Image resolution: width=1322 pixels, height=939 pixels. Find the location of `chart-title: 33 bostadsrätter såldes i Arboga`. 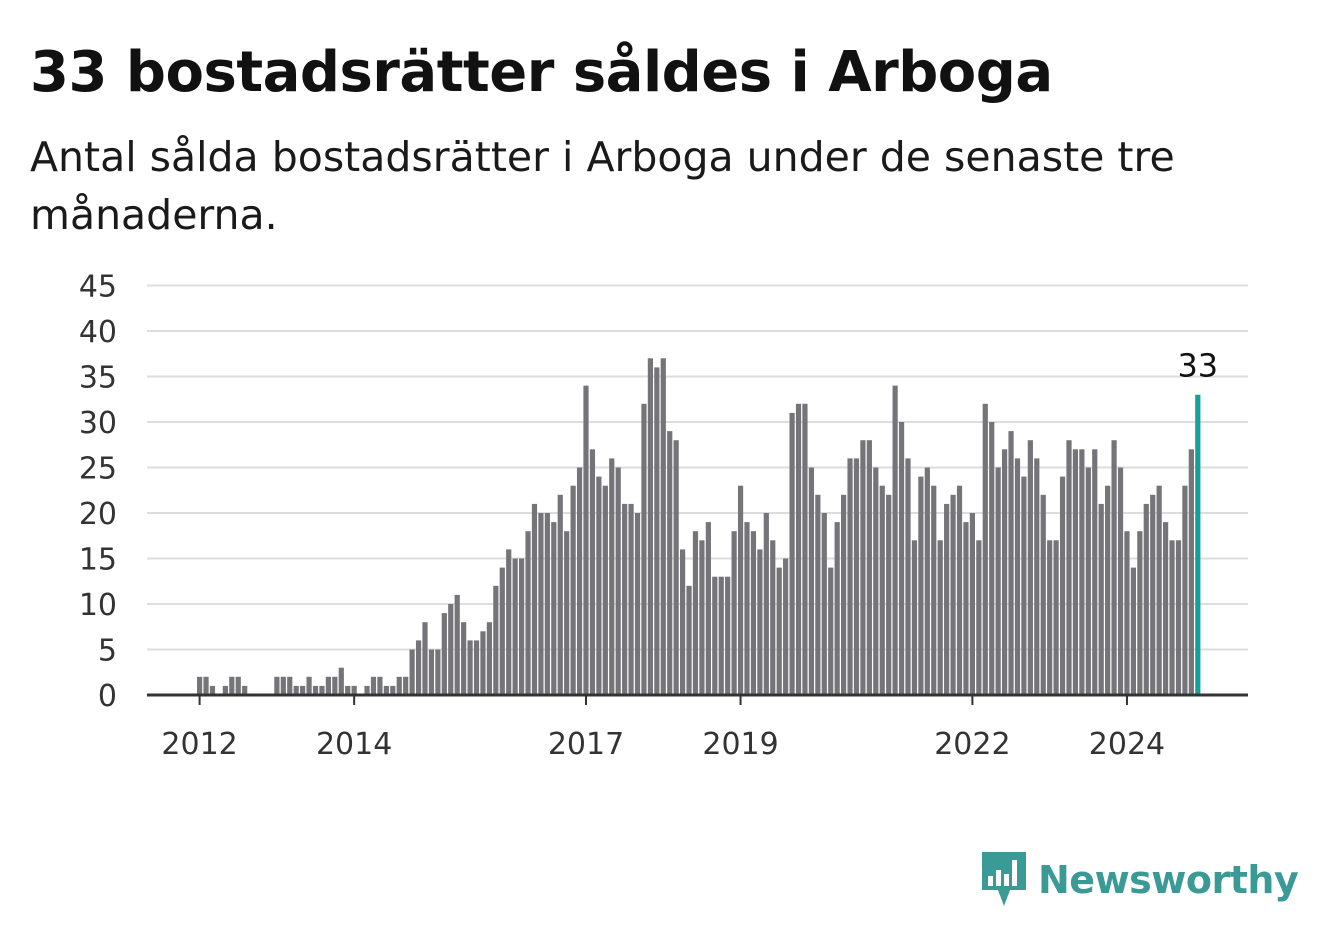

chart-title: 33 bostadsrätter såldes i Arboga is located at coordinates (541, 72).